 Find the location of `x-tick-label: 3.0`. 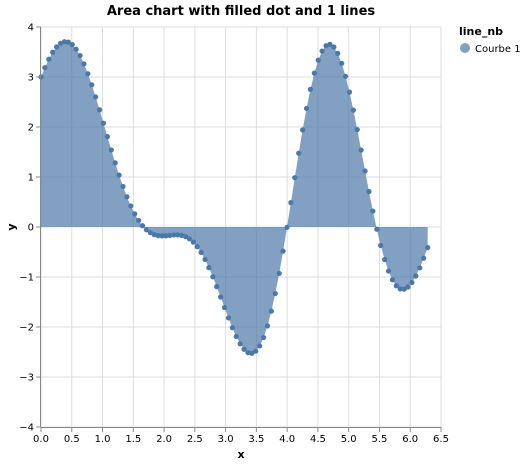

x-tick-label: 3.0 is located at coordinates (226, 439).